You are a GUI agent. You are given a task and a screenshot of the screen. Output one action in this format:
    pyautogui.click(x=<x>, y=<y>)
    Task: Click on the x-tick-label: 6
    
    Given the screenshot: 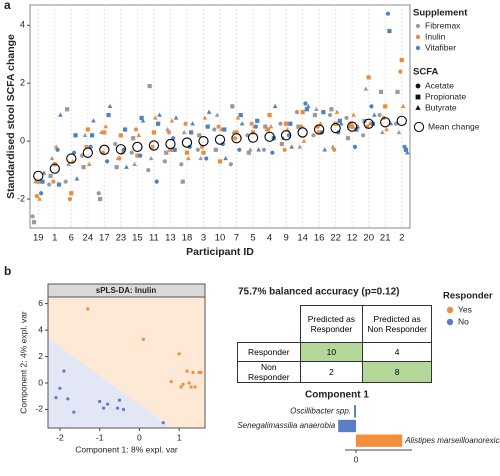 What is the action you would take?
    pyautogui.click(x=71, y=238)
    